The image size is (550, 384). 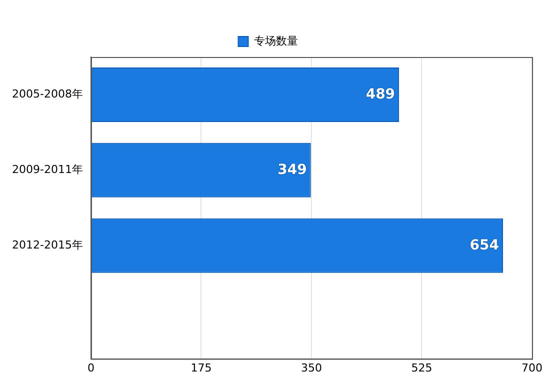 What do you see at coordinates (47, 169) in the screenshot?
I see `y-tick-label: 2009-2011年` at bounding box center [47, 169].